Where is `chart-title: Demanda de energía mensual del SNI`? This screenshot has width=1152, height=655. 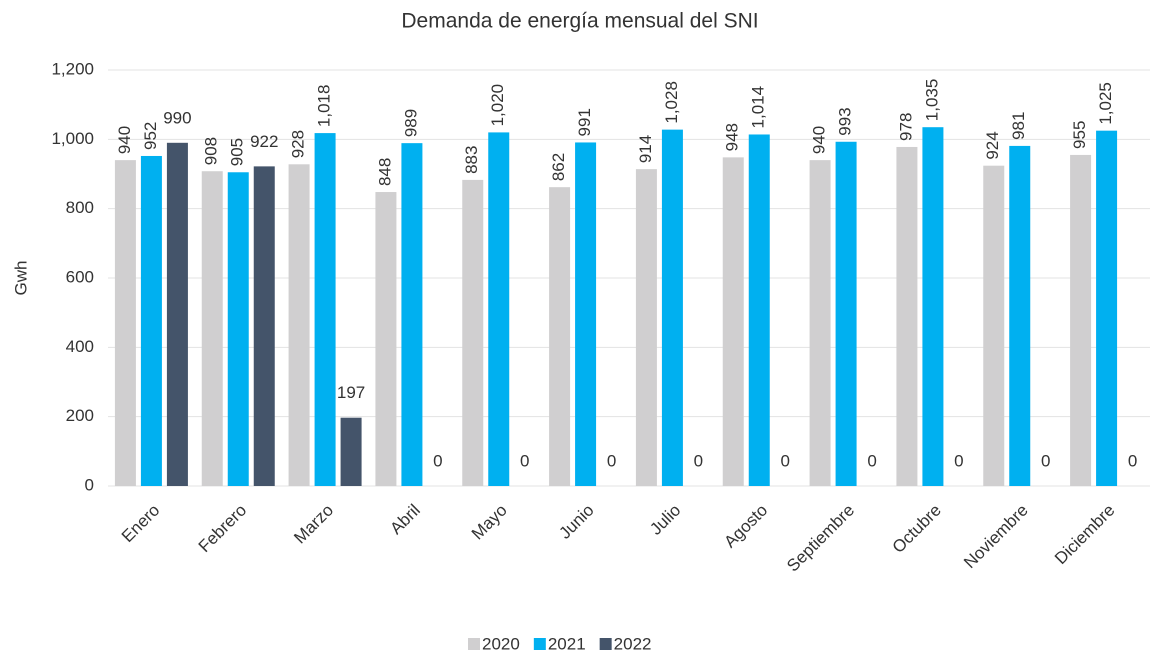
chart-title: Demanda de energía mensual del SNI is located at coordinates (579, 21).